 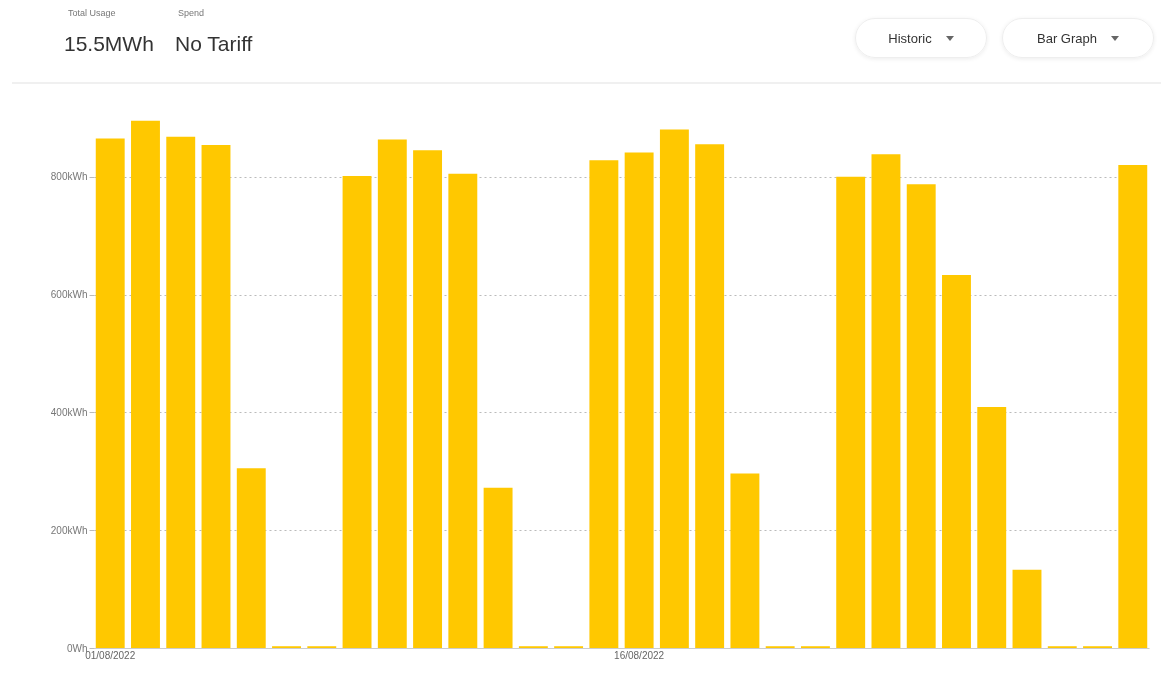 I want to click on text: 15.5MWh, so click(x=109, y=44).